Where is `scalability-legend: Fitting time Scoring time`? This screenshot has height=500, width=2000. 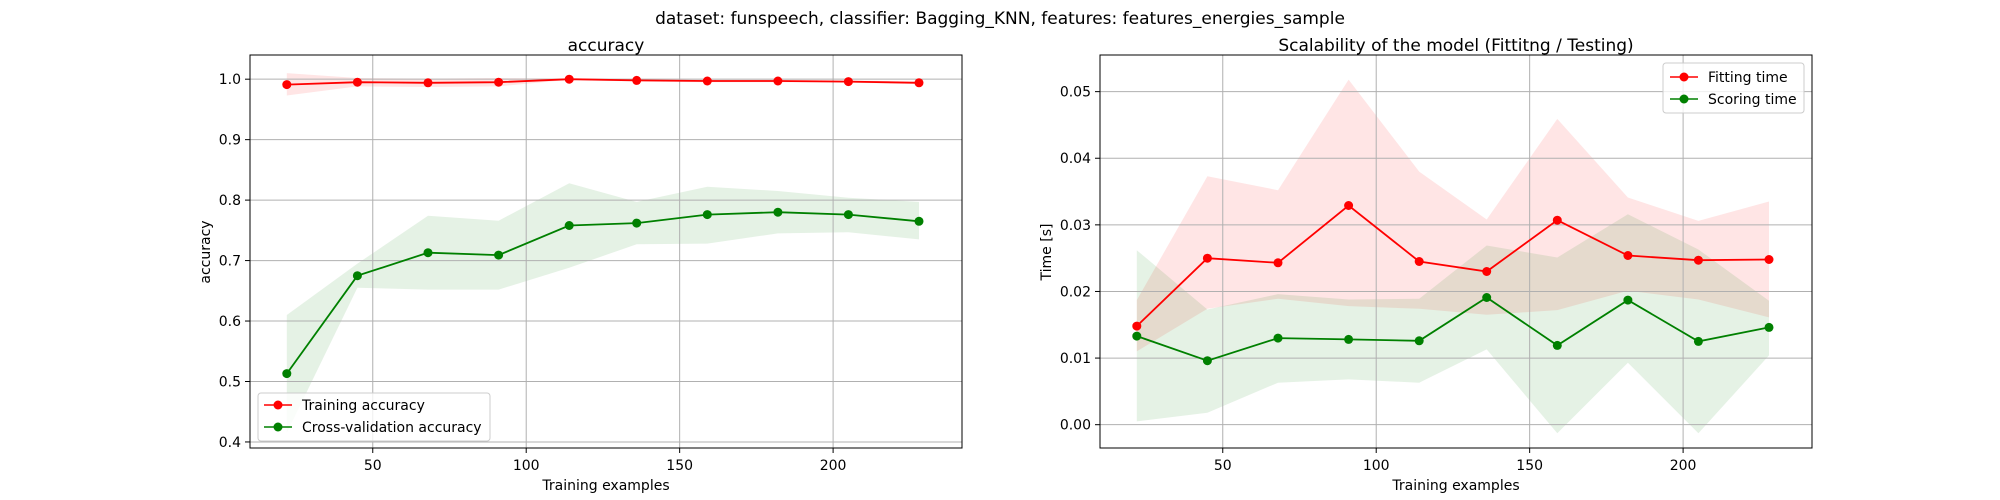 scalability-legend: Fitting time Scoring time is located at coordinates (1733, 88).